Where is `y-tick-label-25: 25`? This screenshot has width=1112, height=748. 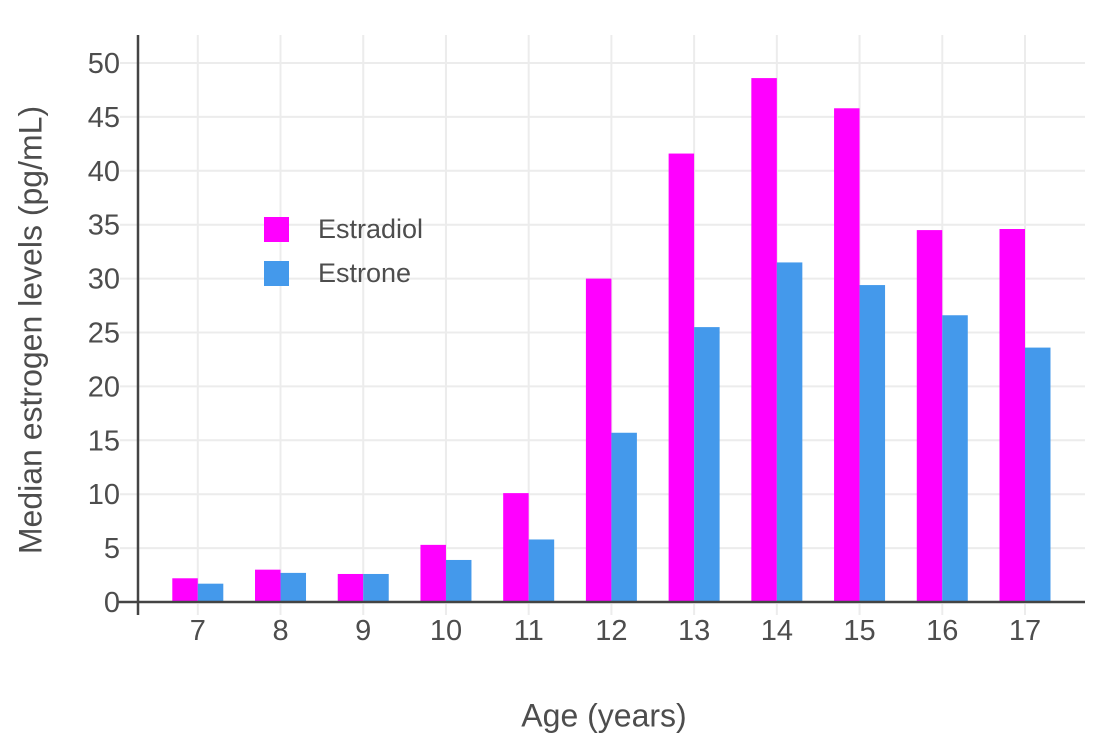 y-tick-label-25: 25 is located at coordinates (104, 334).